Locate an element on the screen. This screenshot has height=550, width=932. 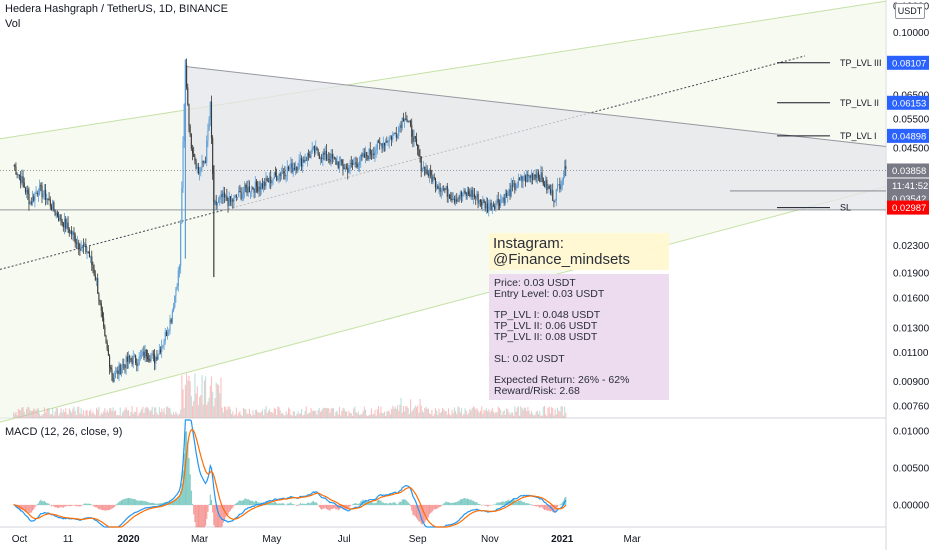
target-levels: TP_LVL III TP_LVL II TP_LVL I SL is located at coordinates (829, 135).